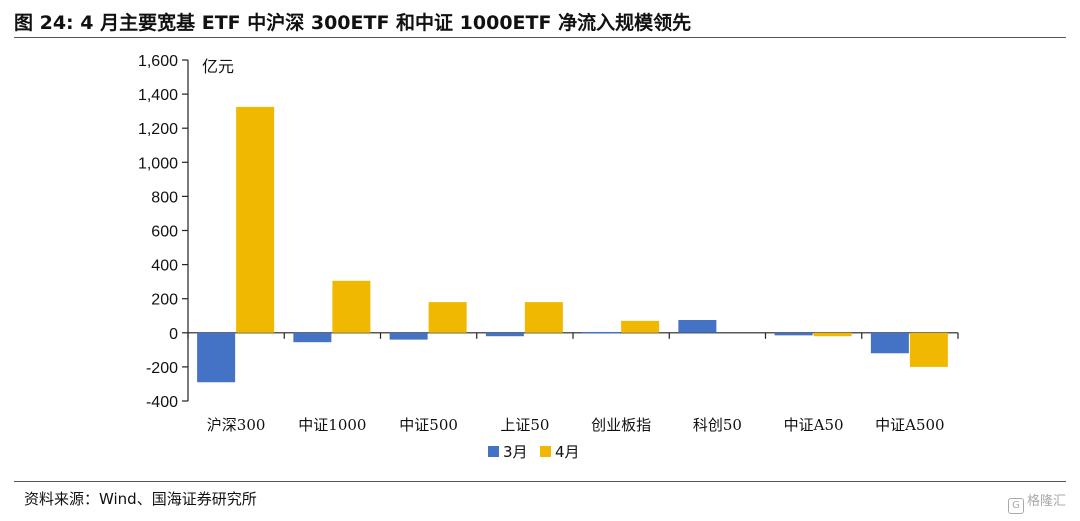 The width and height of the screenshot is (1080, 521). What do you see at coordinates (173, 334) in the screenshot?
I see `y-tick-label: 0` at bounding box center [173, 334].